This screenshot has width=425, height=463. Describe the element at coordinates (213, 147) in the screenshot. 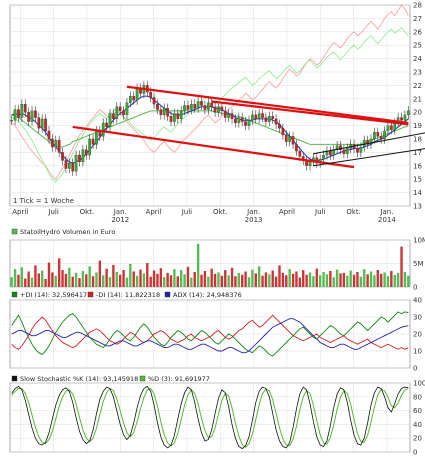

I see `trendline-channel-lower` at that location.